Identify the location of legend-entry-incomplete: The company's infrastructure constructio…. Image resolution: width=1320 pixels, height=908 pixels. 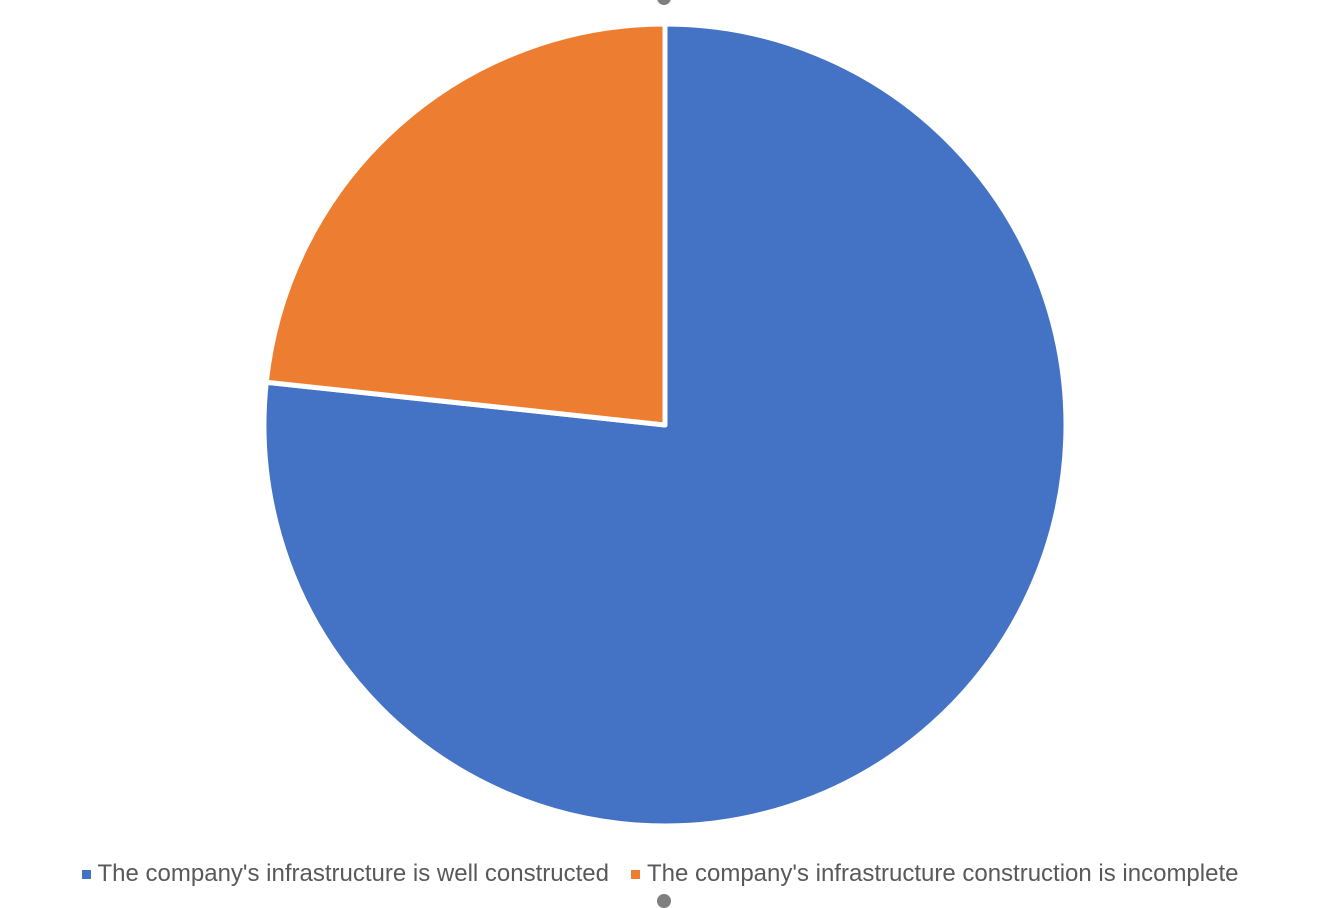
(934, 874).